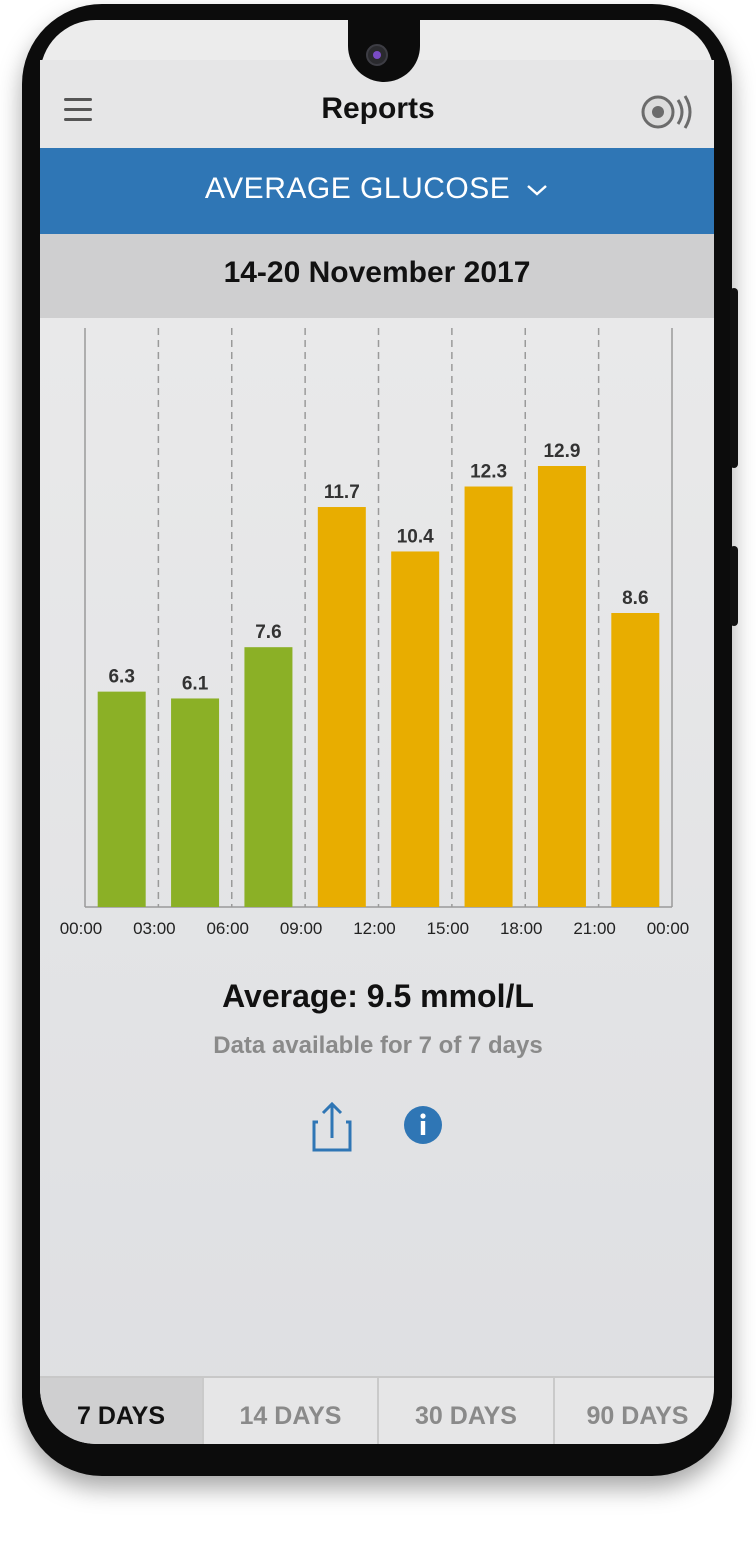 This screenshot has width=756, height=1544. I want to click on range-tabs: 7 DAYS 14 DAYS 30 DAYS 90 DAYS, so click(377, 1410).